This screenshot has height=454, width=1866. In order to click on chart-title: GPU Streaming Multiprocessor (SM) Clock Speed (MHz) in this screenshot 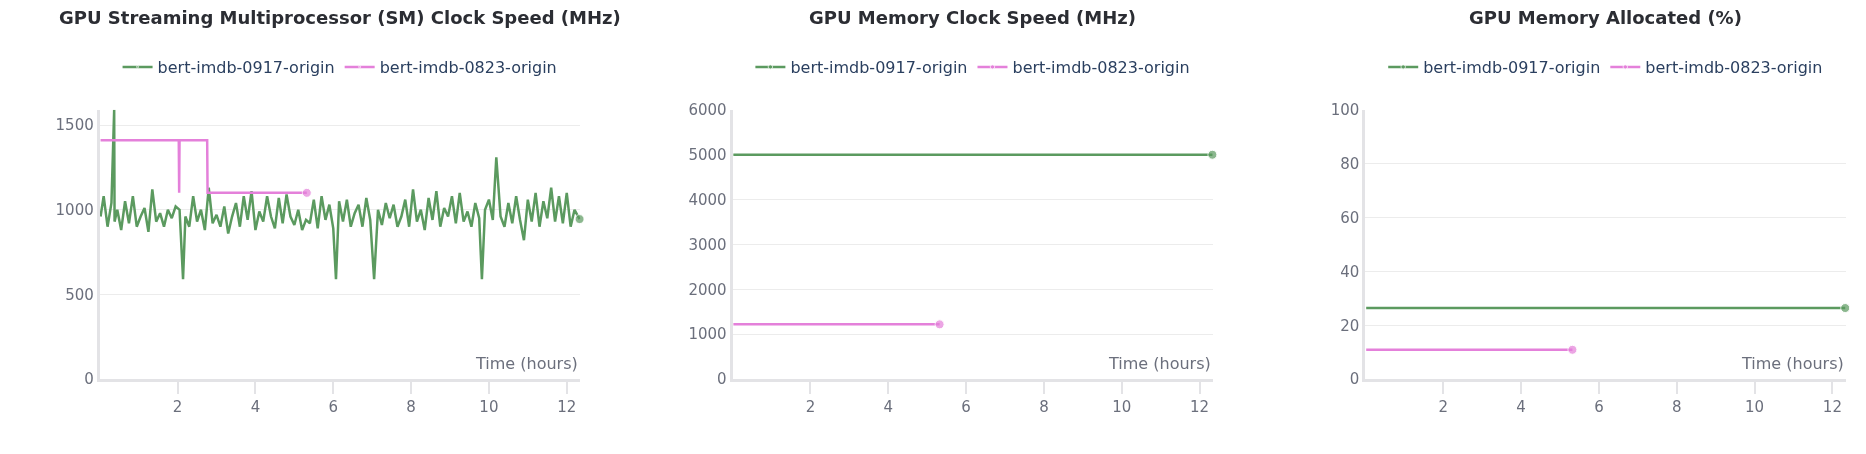, I will do `click(340, 17)`.